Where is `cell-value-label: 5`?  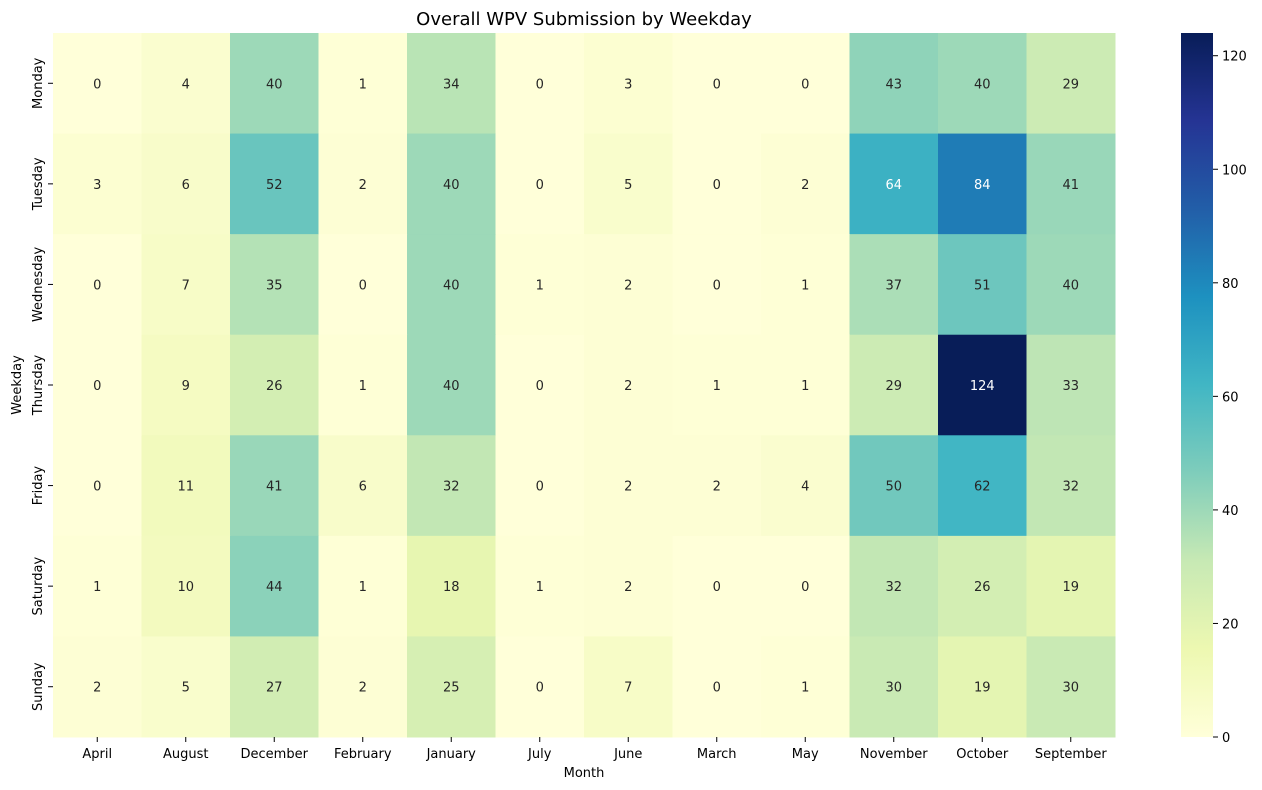
cell-value-label: 5 is located at coordinates (628, 185).